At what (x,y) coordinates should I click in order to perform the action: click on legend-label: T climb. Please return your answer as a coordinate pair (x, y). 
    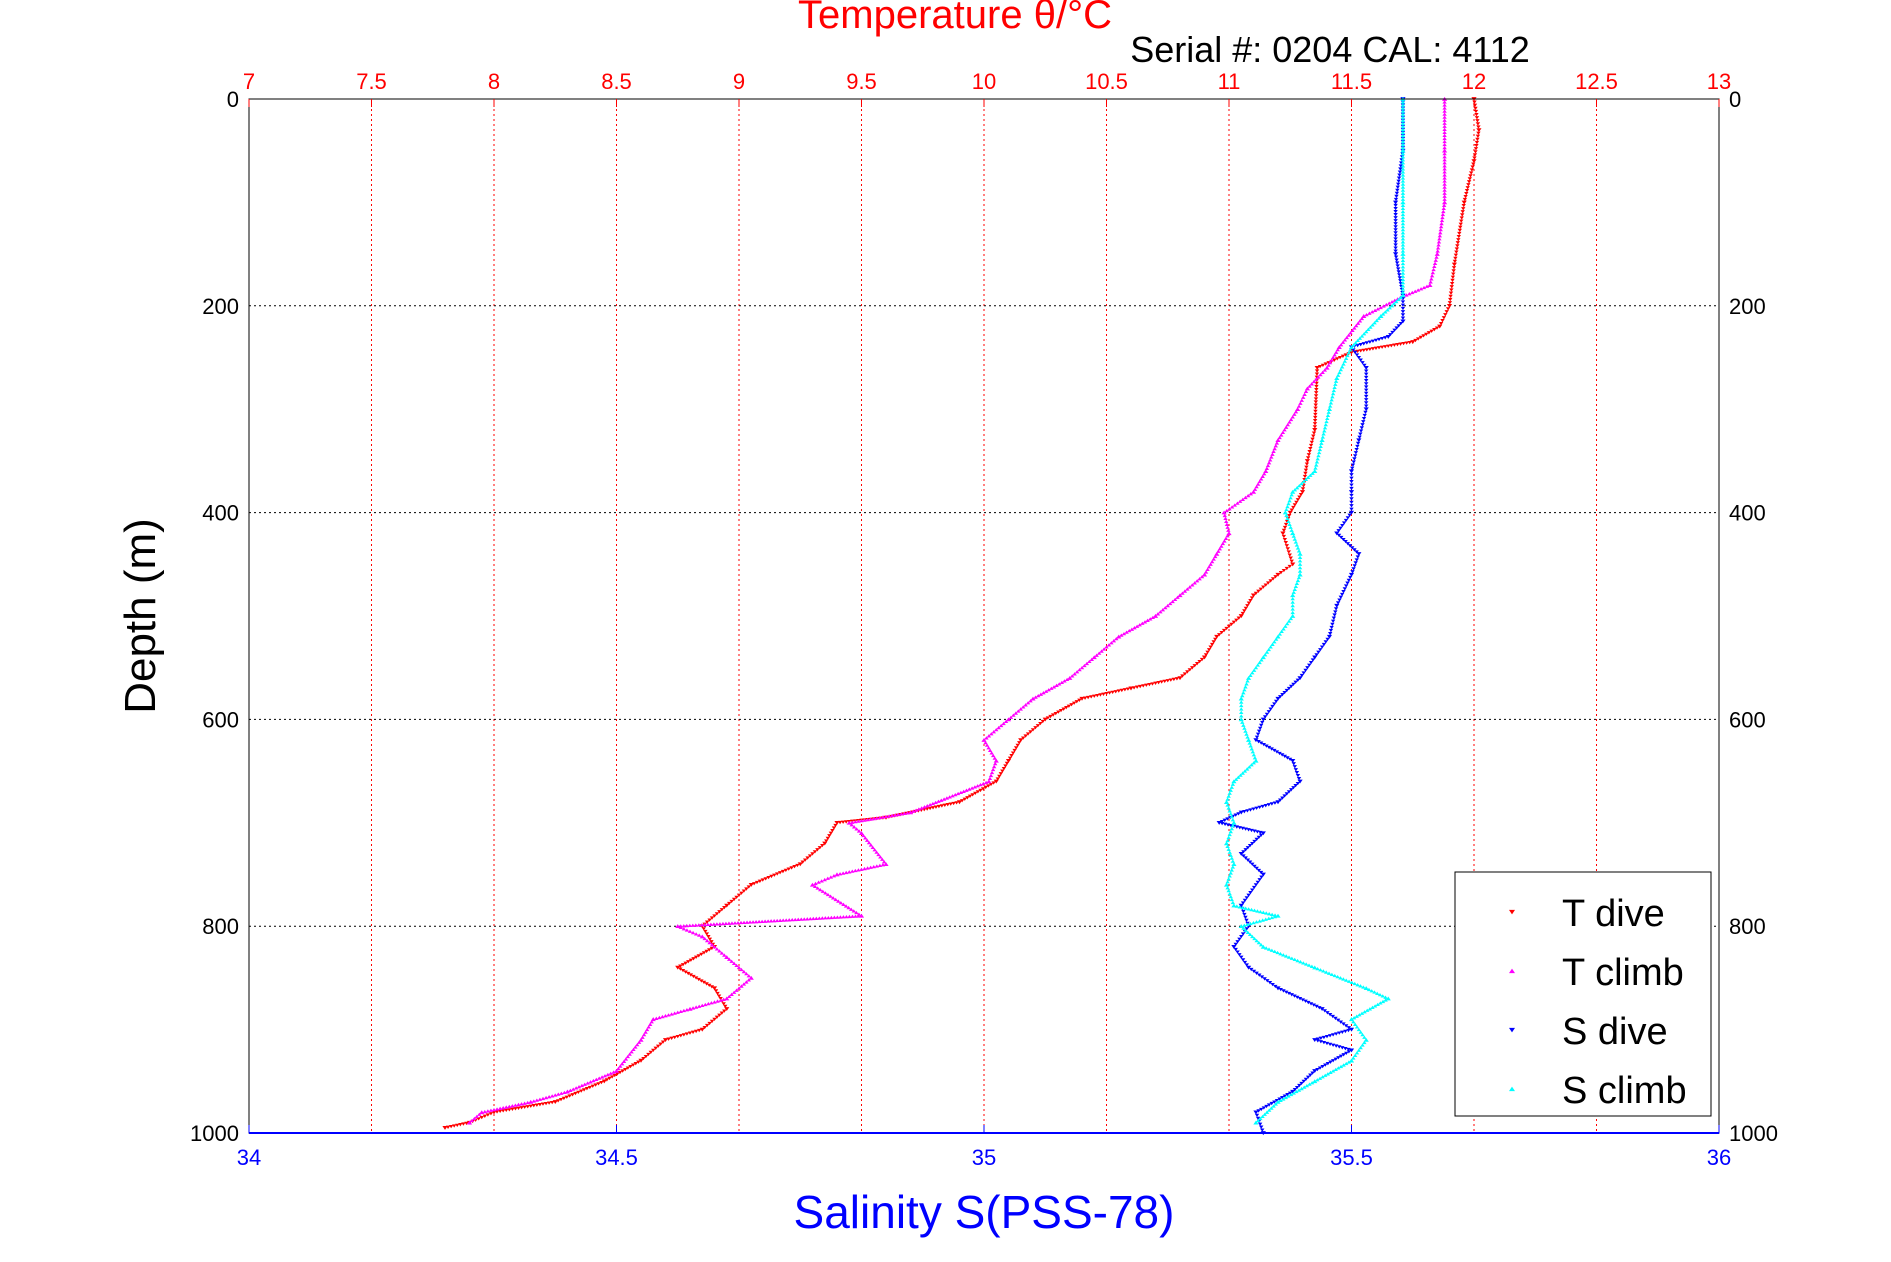
    Looking at the image, I should click on (1623, 973).